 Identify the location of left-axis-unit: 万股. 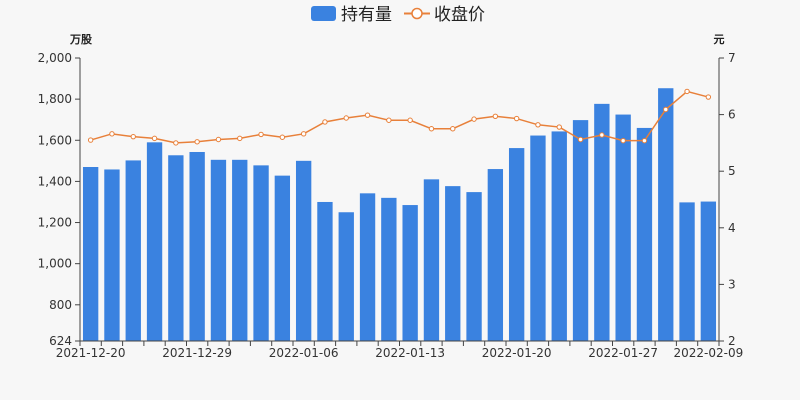
(81, 39).